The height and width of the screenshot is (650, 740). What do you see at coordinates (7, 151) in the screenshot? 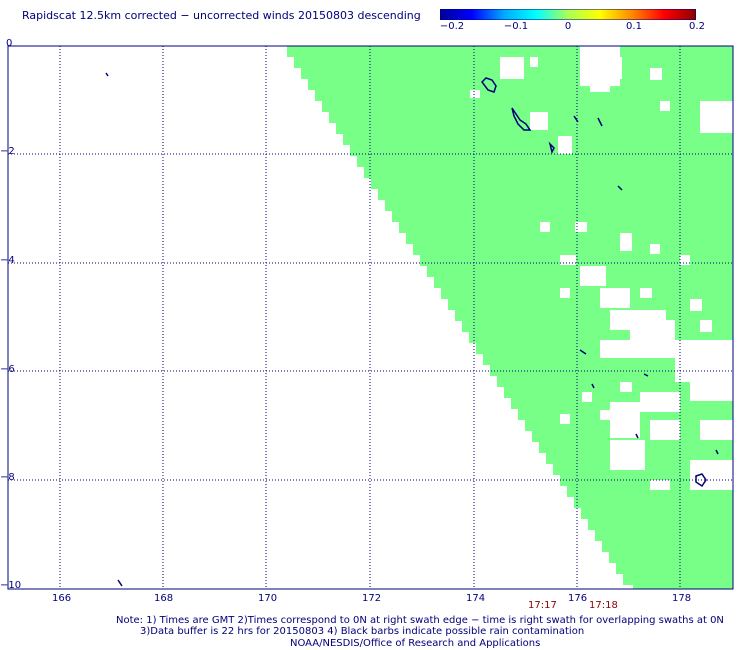
I see `lat-label: −2` at bounding box center [7, 151].